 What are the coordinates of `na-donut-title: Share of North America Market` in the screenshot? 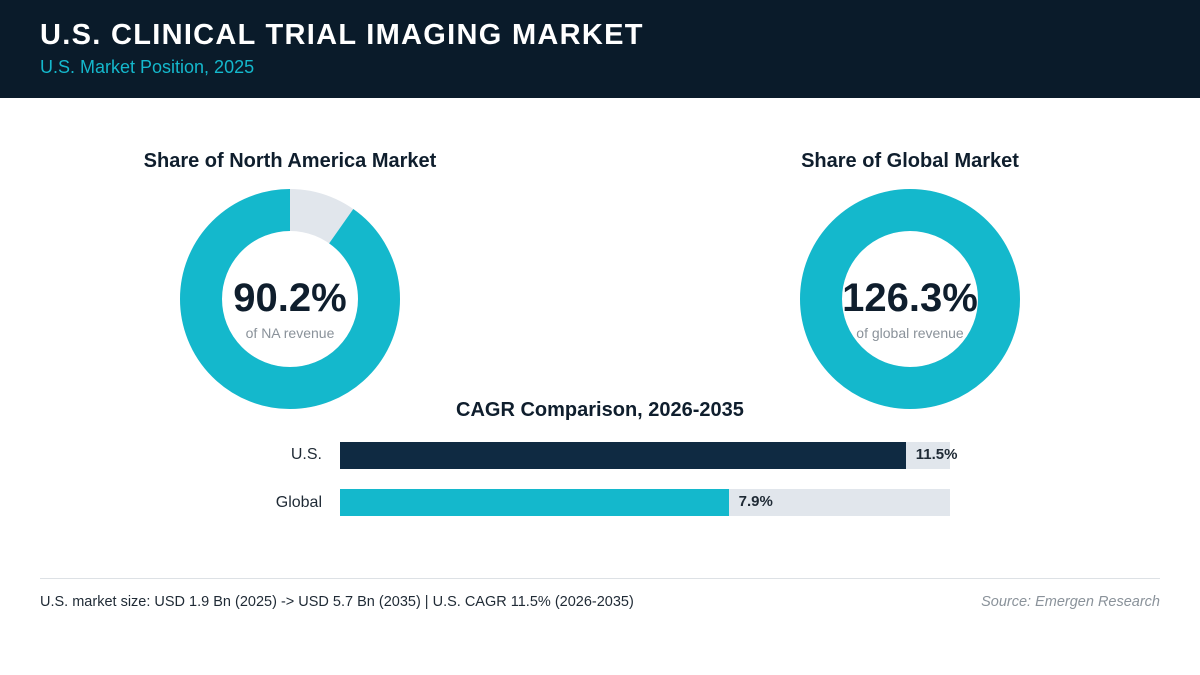 It's located at (290, 161).